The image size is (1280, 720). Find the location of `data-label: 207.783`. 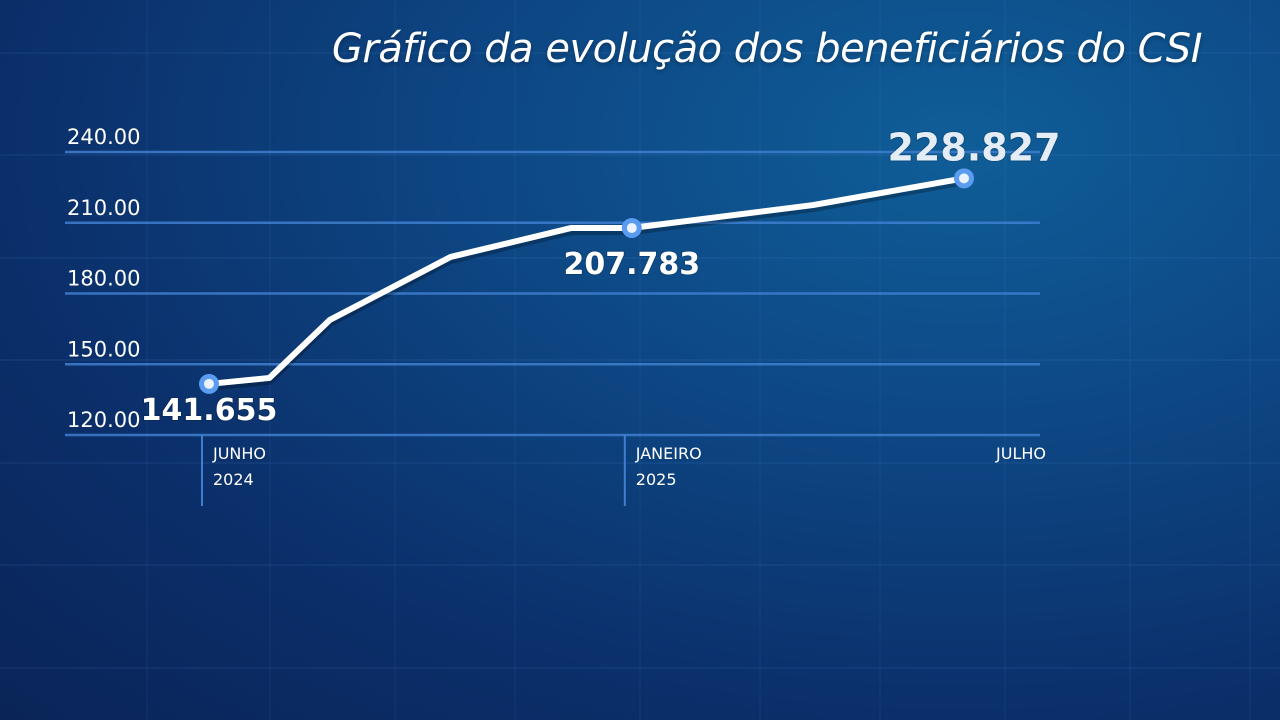

data-label: 207.783 is located at coordinates (631, 264).